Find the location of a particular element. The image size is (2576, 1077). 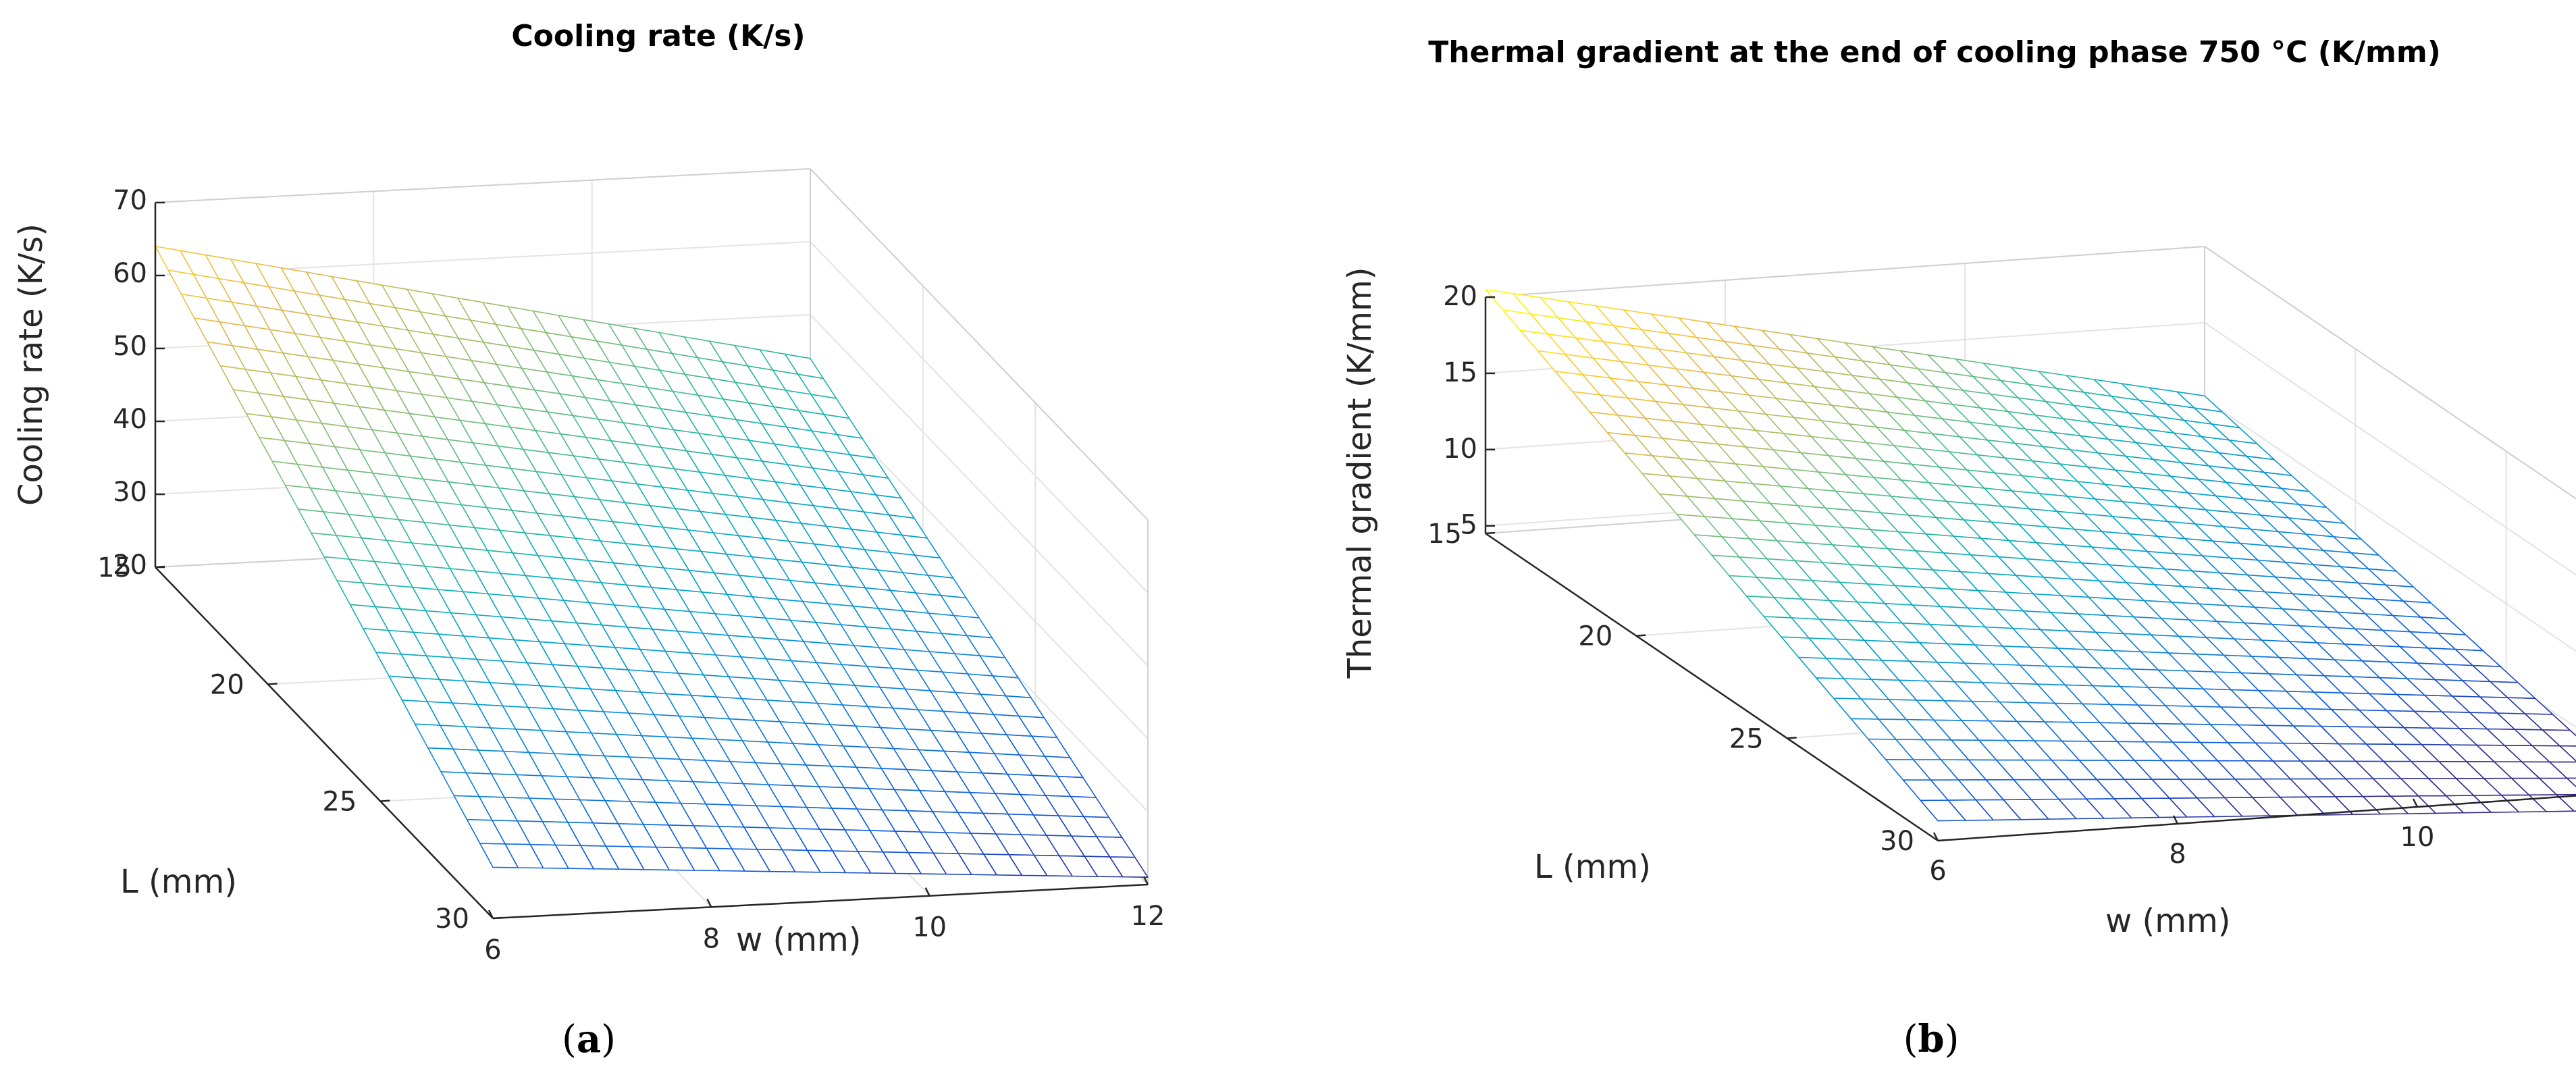

z-tick-label: 15 is located at coordinates (1460, 372).